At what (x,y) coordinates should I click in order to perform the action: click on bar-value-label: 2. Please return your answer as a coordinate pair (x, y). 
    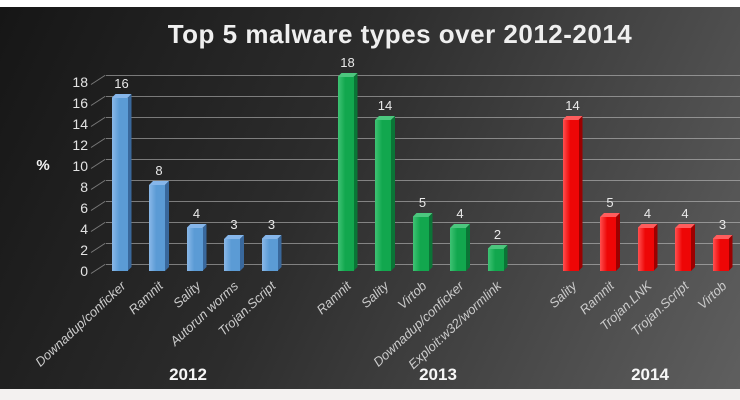
    Looking at the image, I should click on (497, 234).